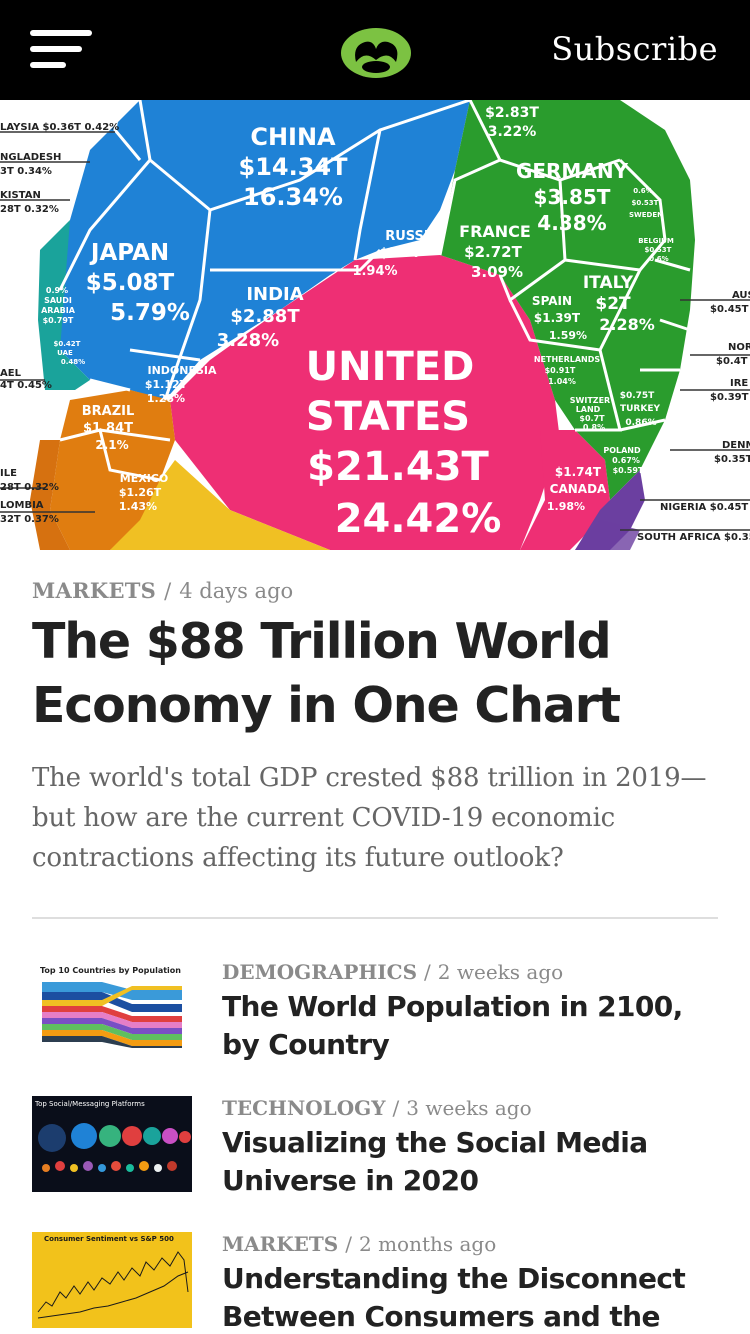 The width and height of the screenshot is (750, 1334). Describe the element at coordinates (732, 361) in the screenshot. I see `hero-callout: $0.4T` at that location.